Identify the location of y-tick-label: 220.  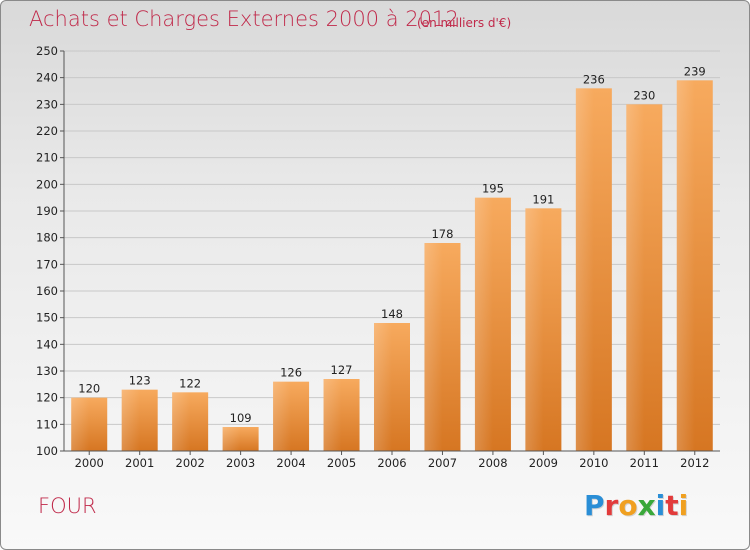
(47, 131).